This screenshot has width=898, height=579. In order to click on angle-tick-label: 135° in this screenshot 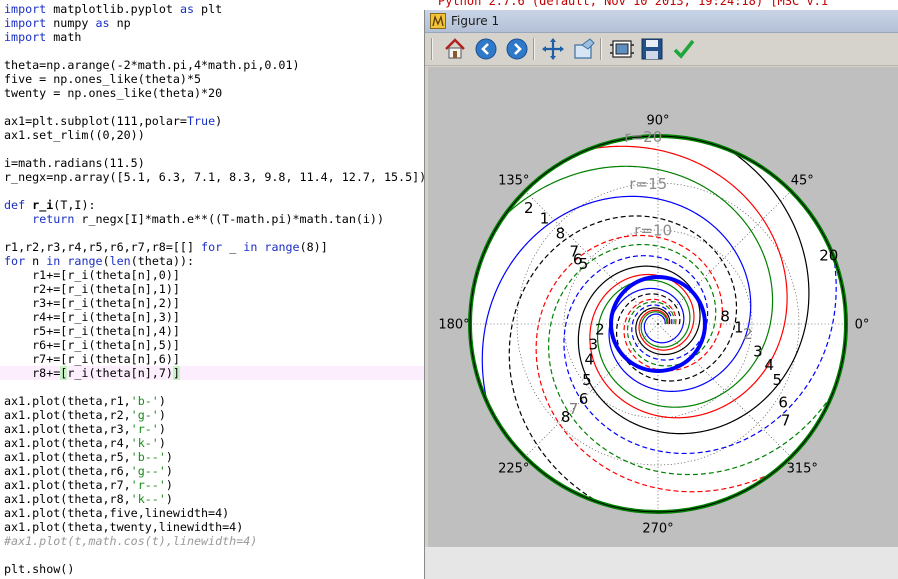, I will do `click(513, 180)`.